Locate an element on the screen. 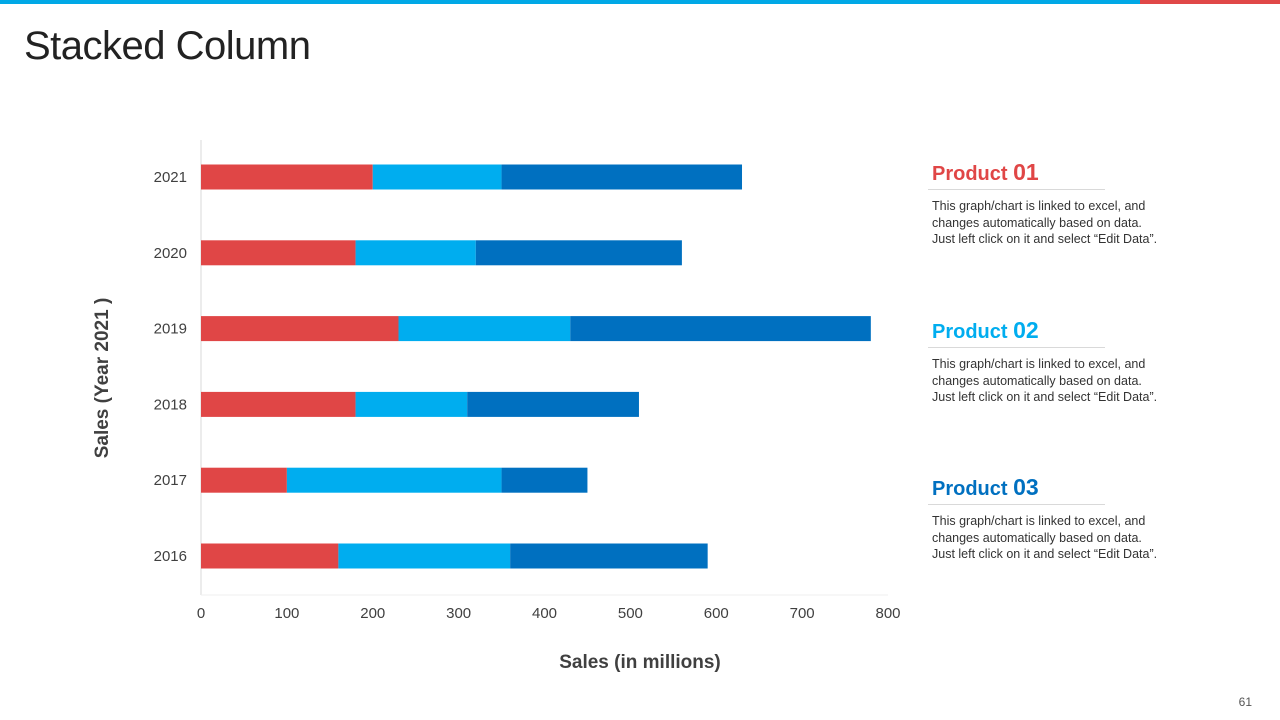 The height and width of the screenshot is (720, 1280). legend-title-product-03: Product 03 is located at coordinates (1016, 490).